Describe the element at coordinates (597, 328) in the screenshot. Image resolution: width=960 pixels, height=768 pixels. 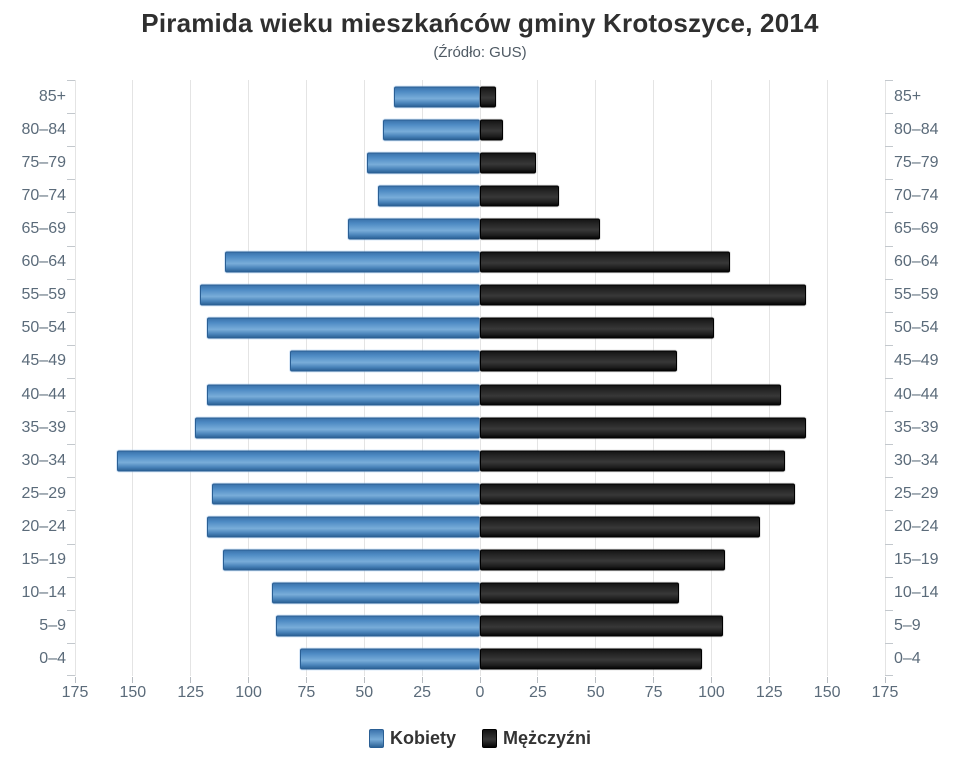
I see `bar-men-50–54` at that location.